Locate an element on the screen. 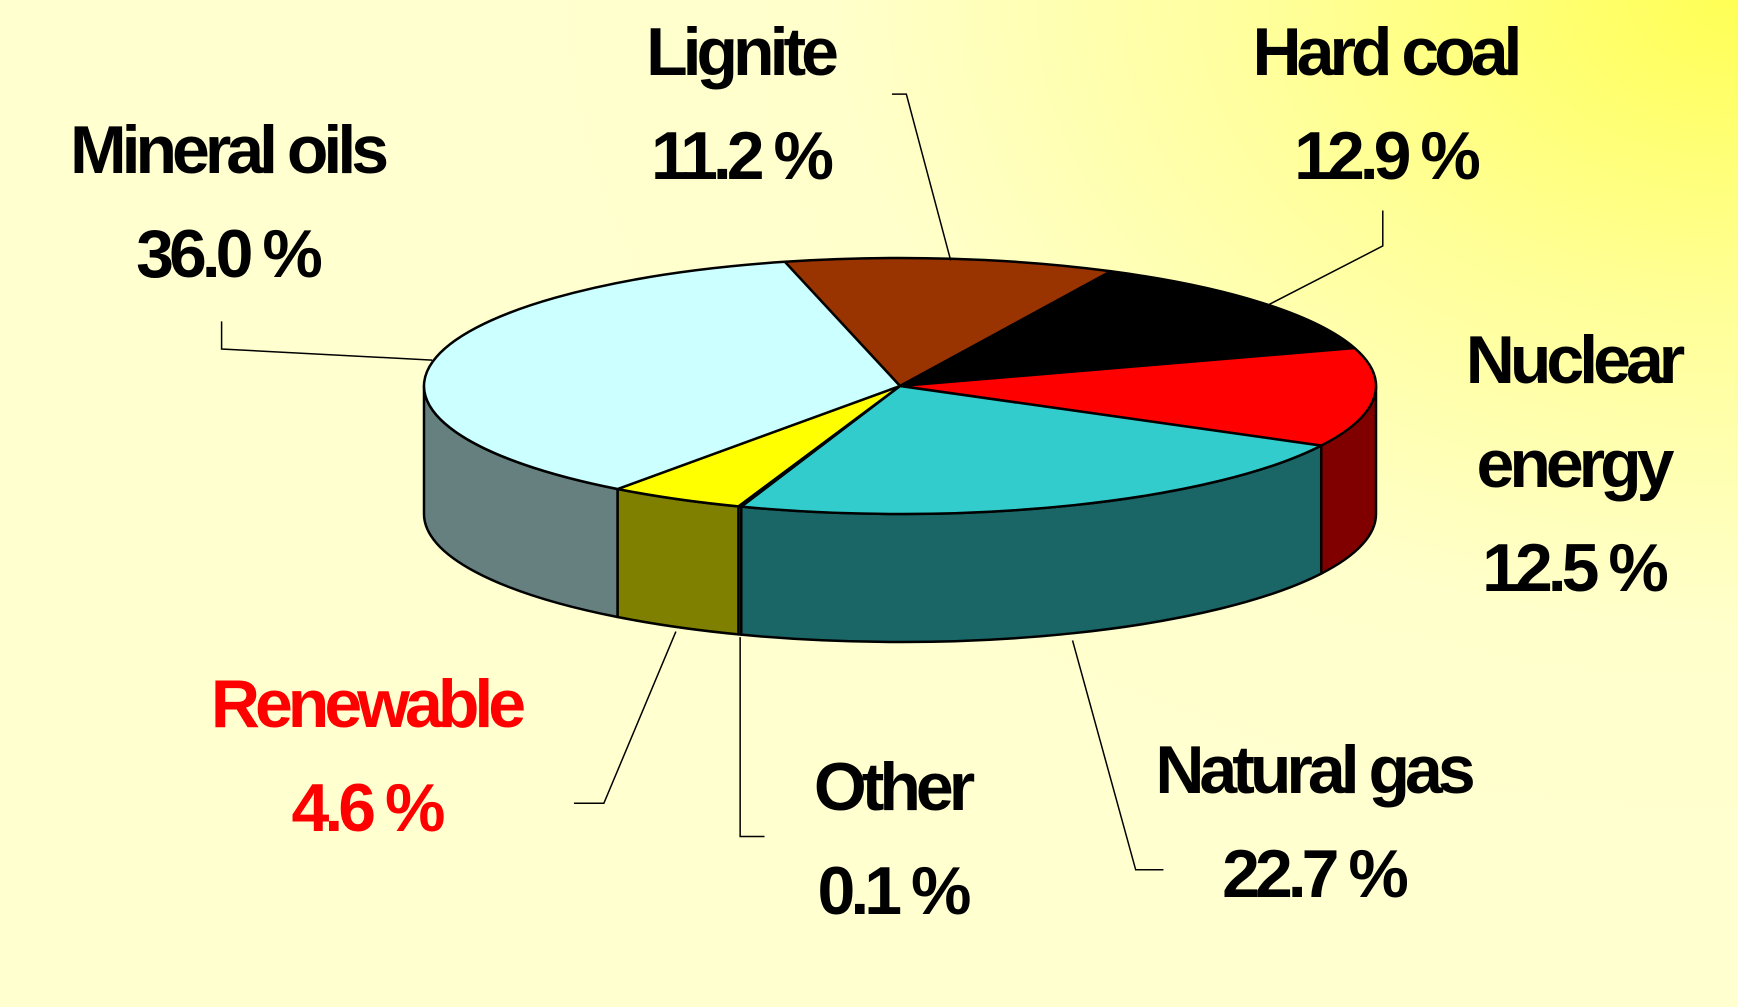 This screenshot has width=1738, height=1007. value-label: 12.9 % is located at coordinates (1387, 156).